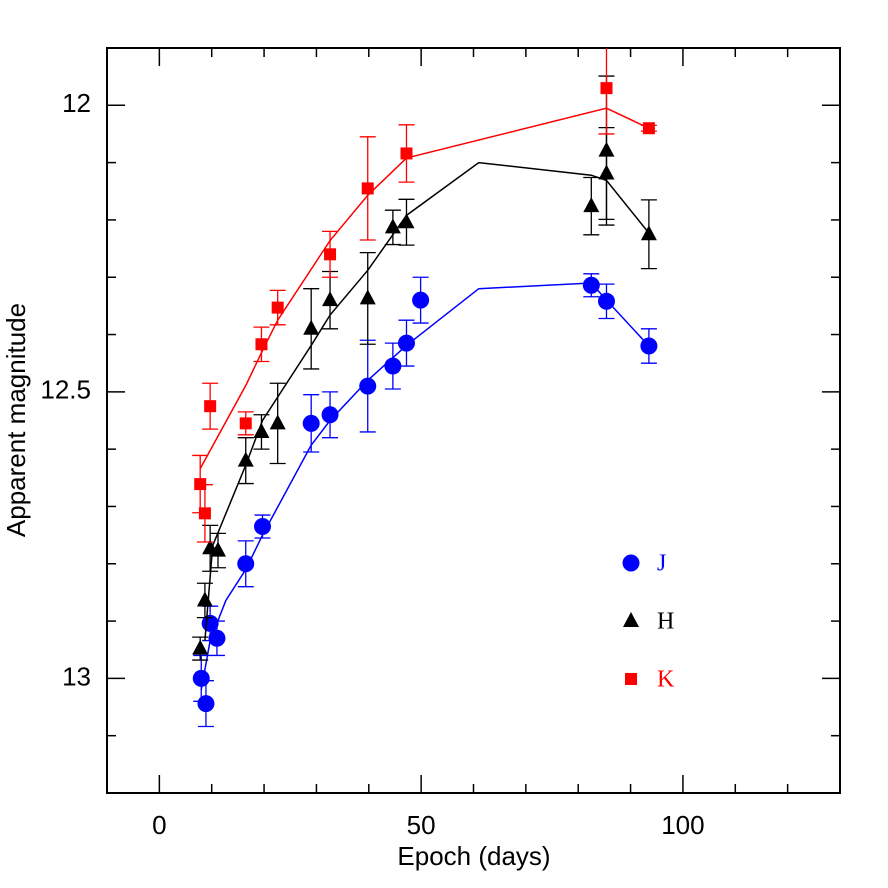 The image size is (888, 888). I want to click on y-axis-label: Apparent magnitude, so click(16, 420).